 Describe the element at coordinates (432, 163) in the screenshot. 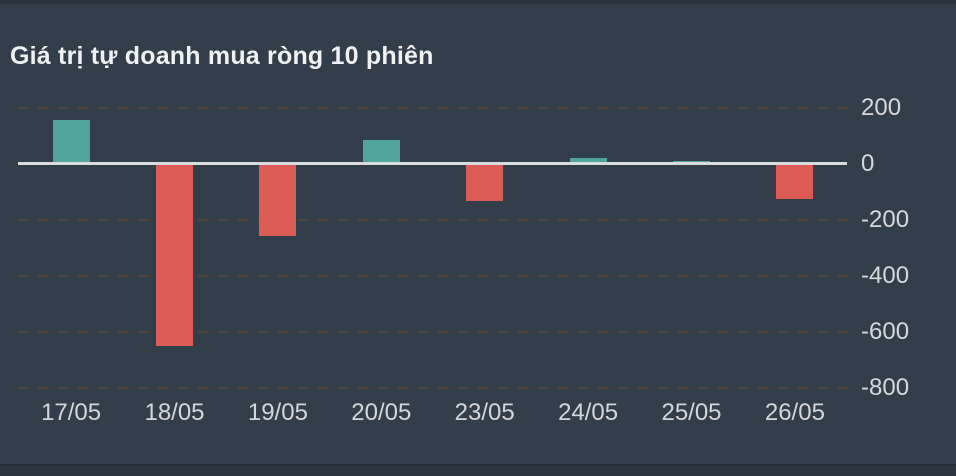

I see `zero-axis-line` at that location.